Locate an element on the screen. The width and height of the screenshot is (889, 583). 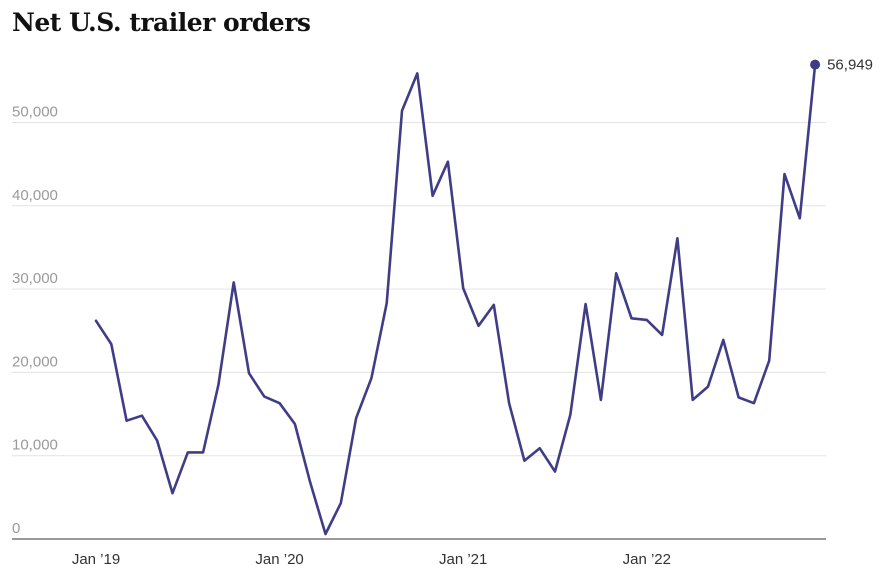
y-tick-label: 40,000 is located at coordinates (35, 195).